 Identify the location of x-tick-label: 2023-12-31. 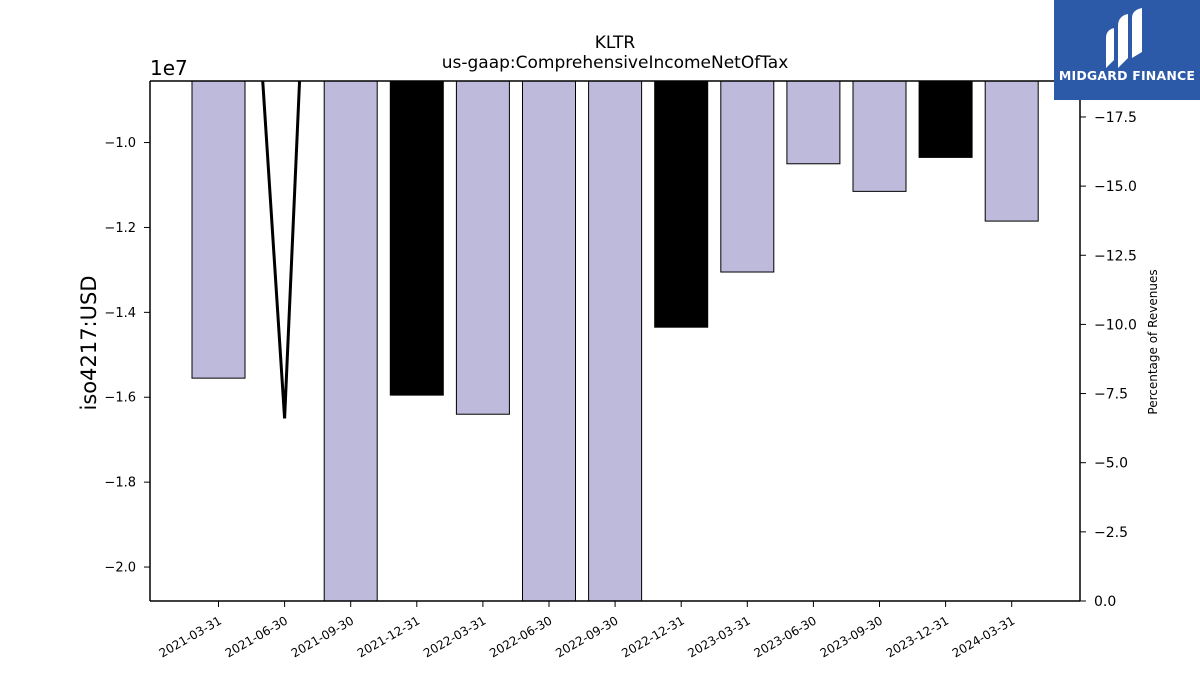
(917, 636).